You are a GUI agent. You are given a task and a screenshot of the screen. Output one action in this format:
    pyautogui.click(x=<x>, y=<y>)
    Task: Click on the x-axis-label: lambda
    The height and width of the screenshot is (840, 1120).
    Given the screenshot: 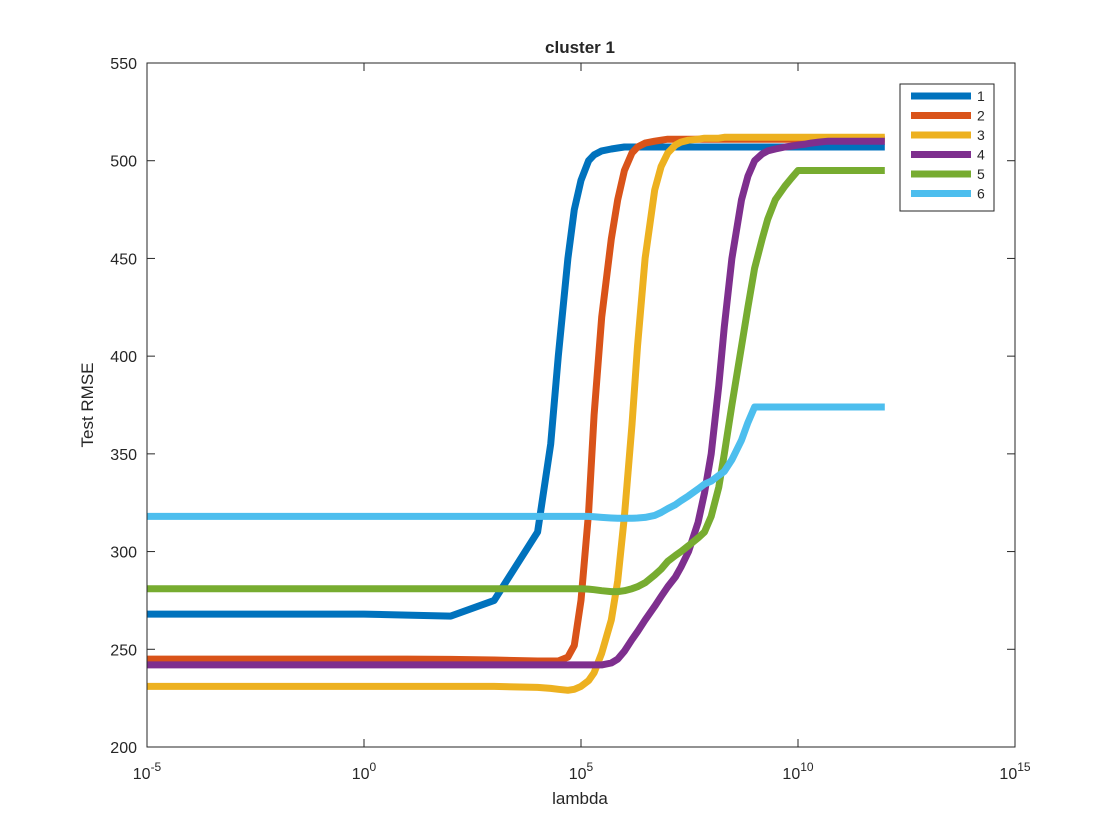 What is the action you would take?
    pyautogui.click(x=580, y=798)
    